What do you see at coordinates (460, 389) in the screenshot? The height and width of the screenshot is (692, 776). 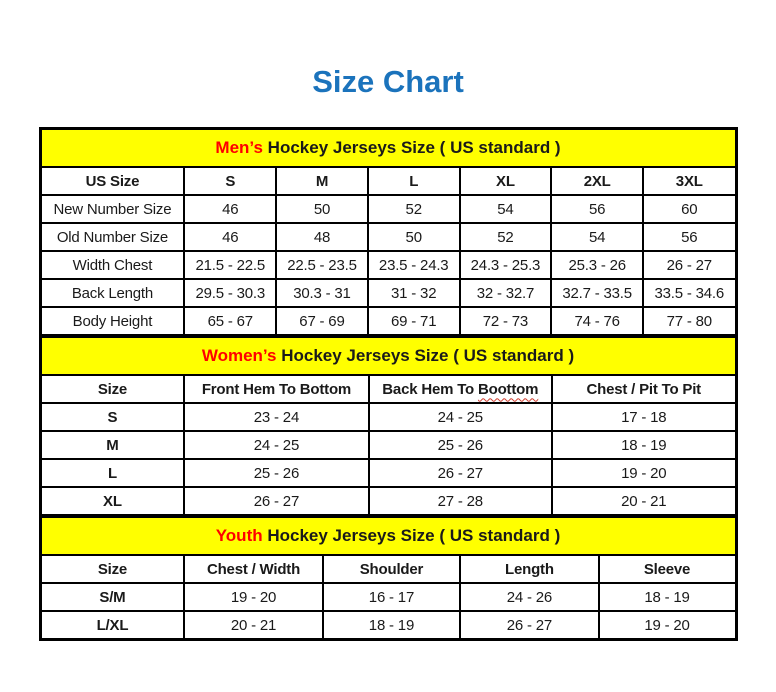 I see `column-header: Back Hem To Boottom` at bounding box center [460, 389].